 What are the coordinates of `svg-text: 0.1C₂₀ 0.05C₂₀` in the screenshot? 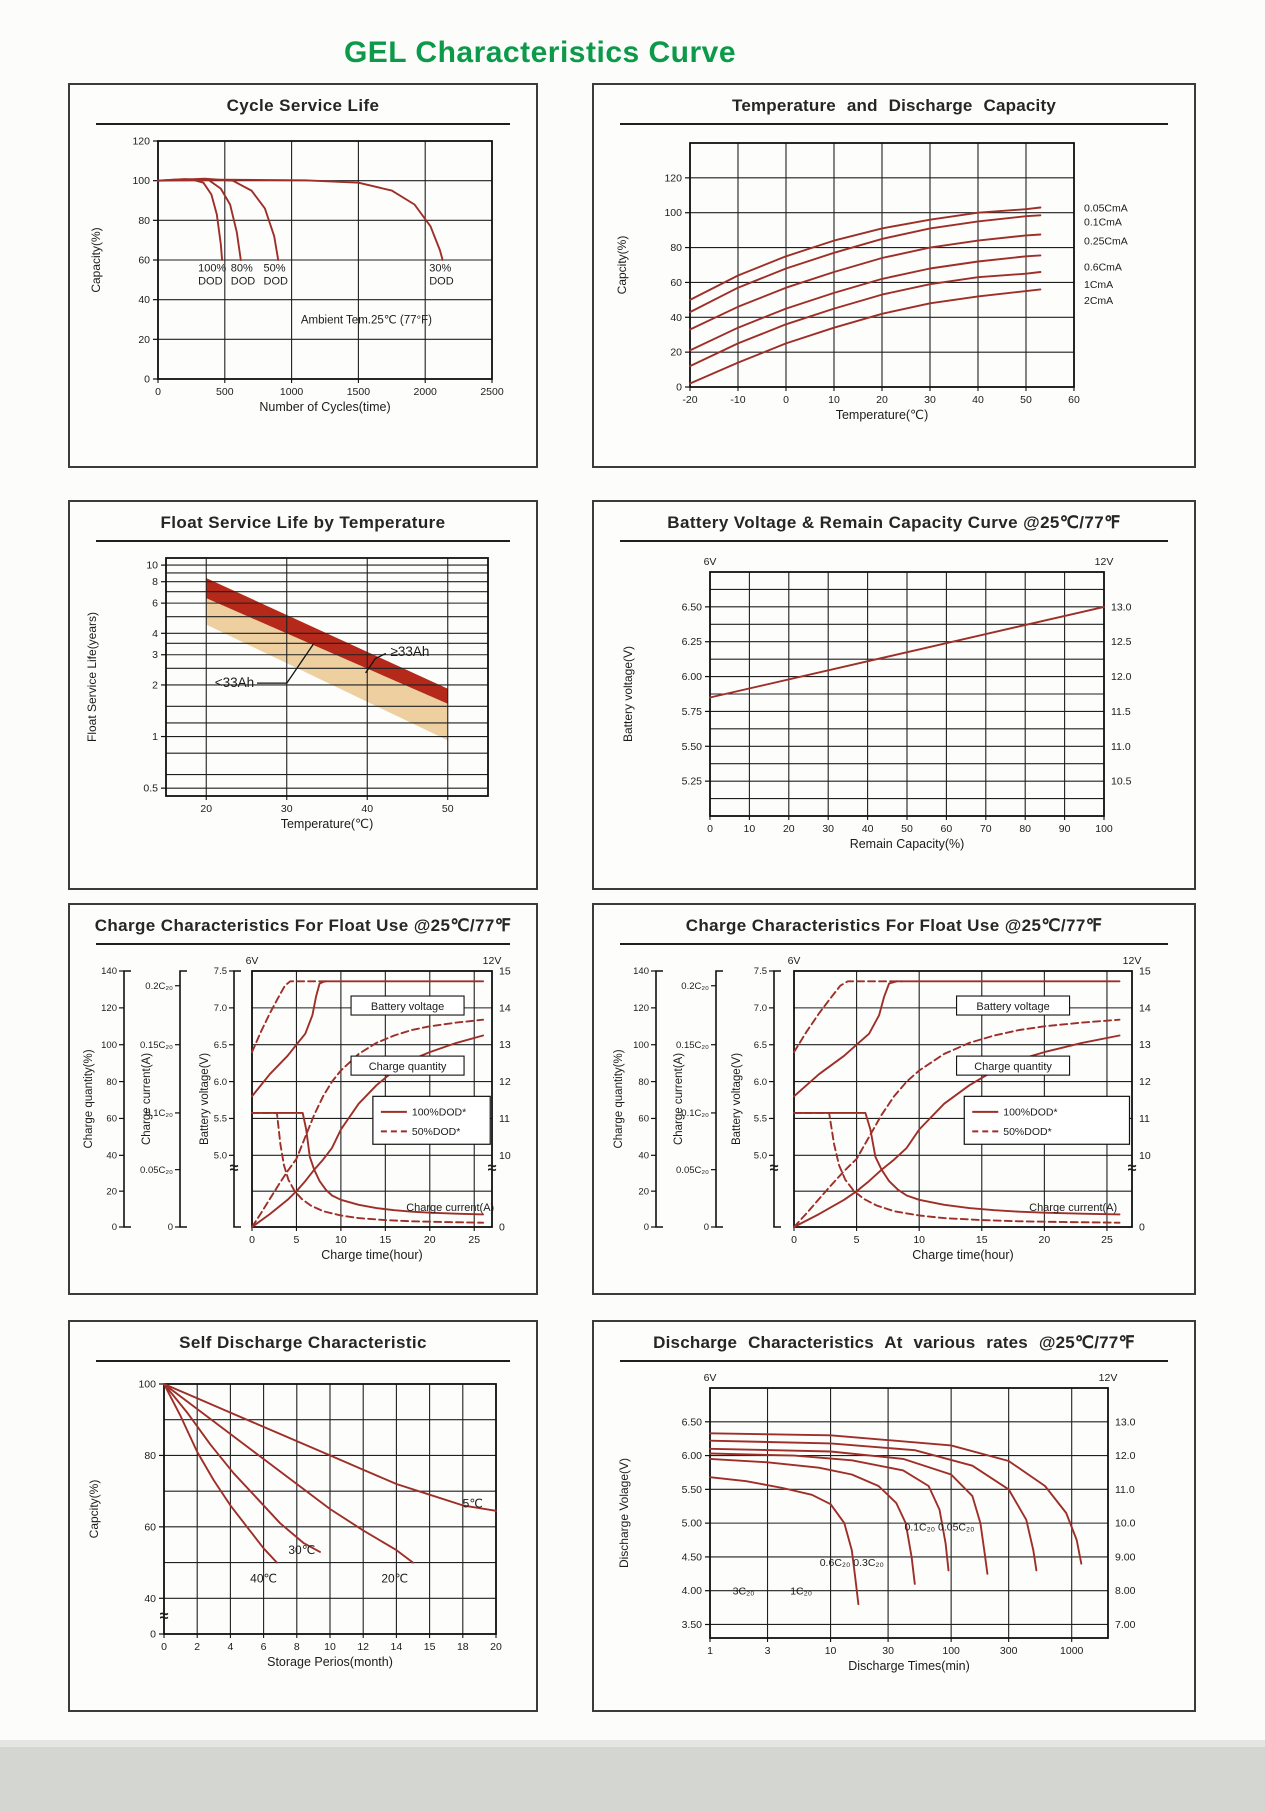 It's located at (939, 1527).